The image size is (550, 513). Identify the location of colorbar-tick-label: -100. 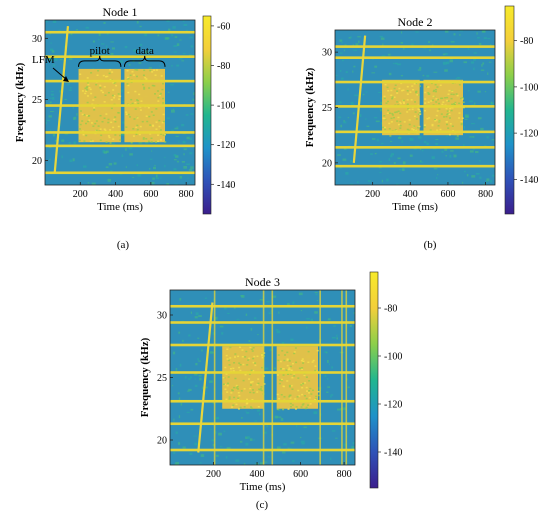
(393, 357).